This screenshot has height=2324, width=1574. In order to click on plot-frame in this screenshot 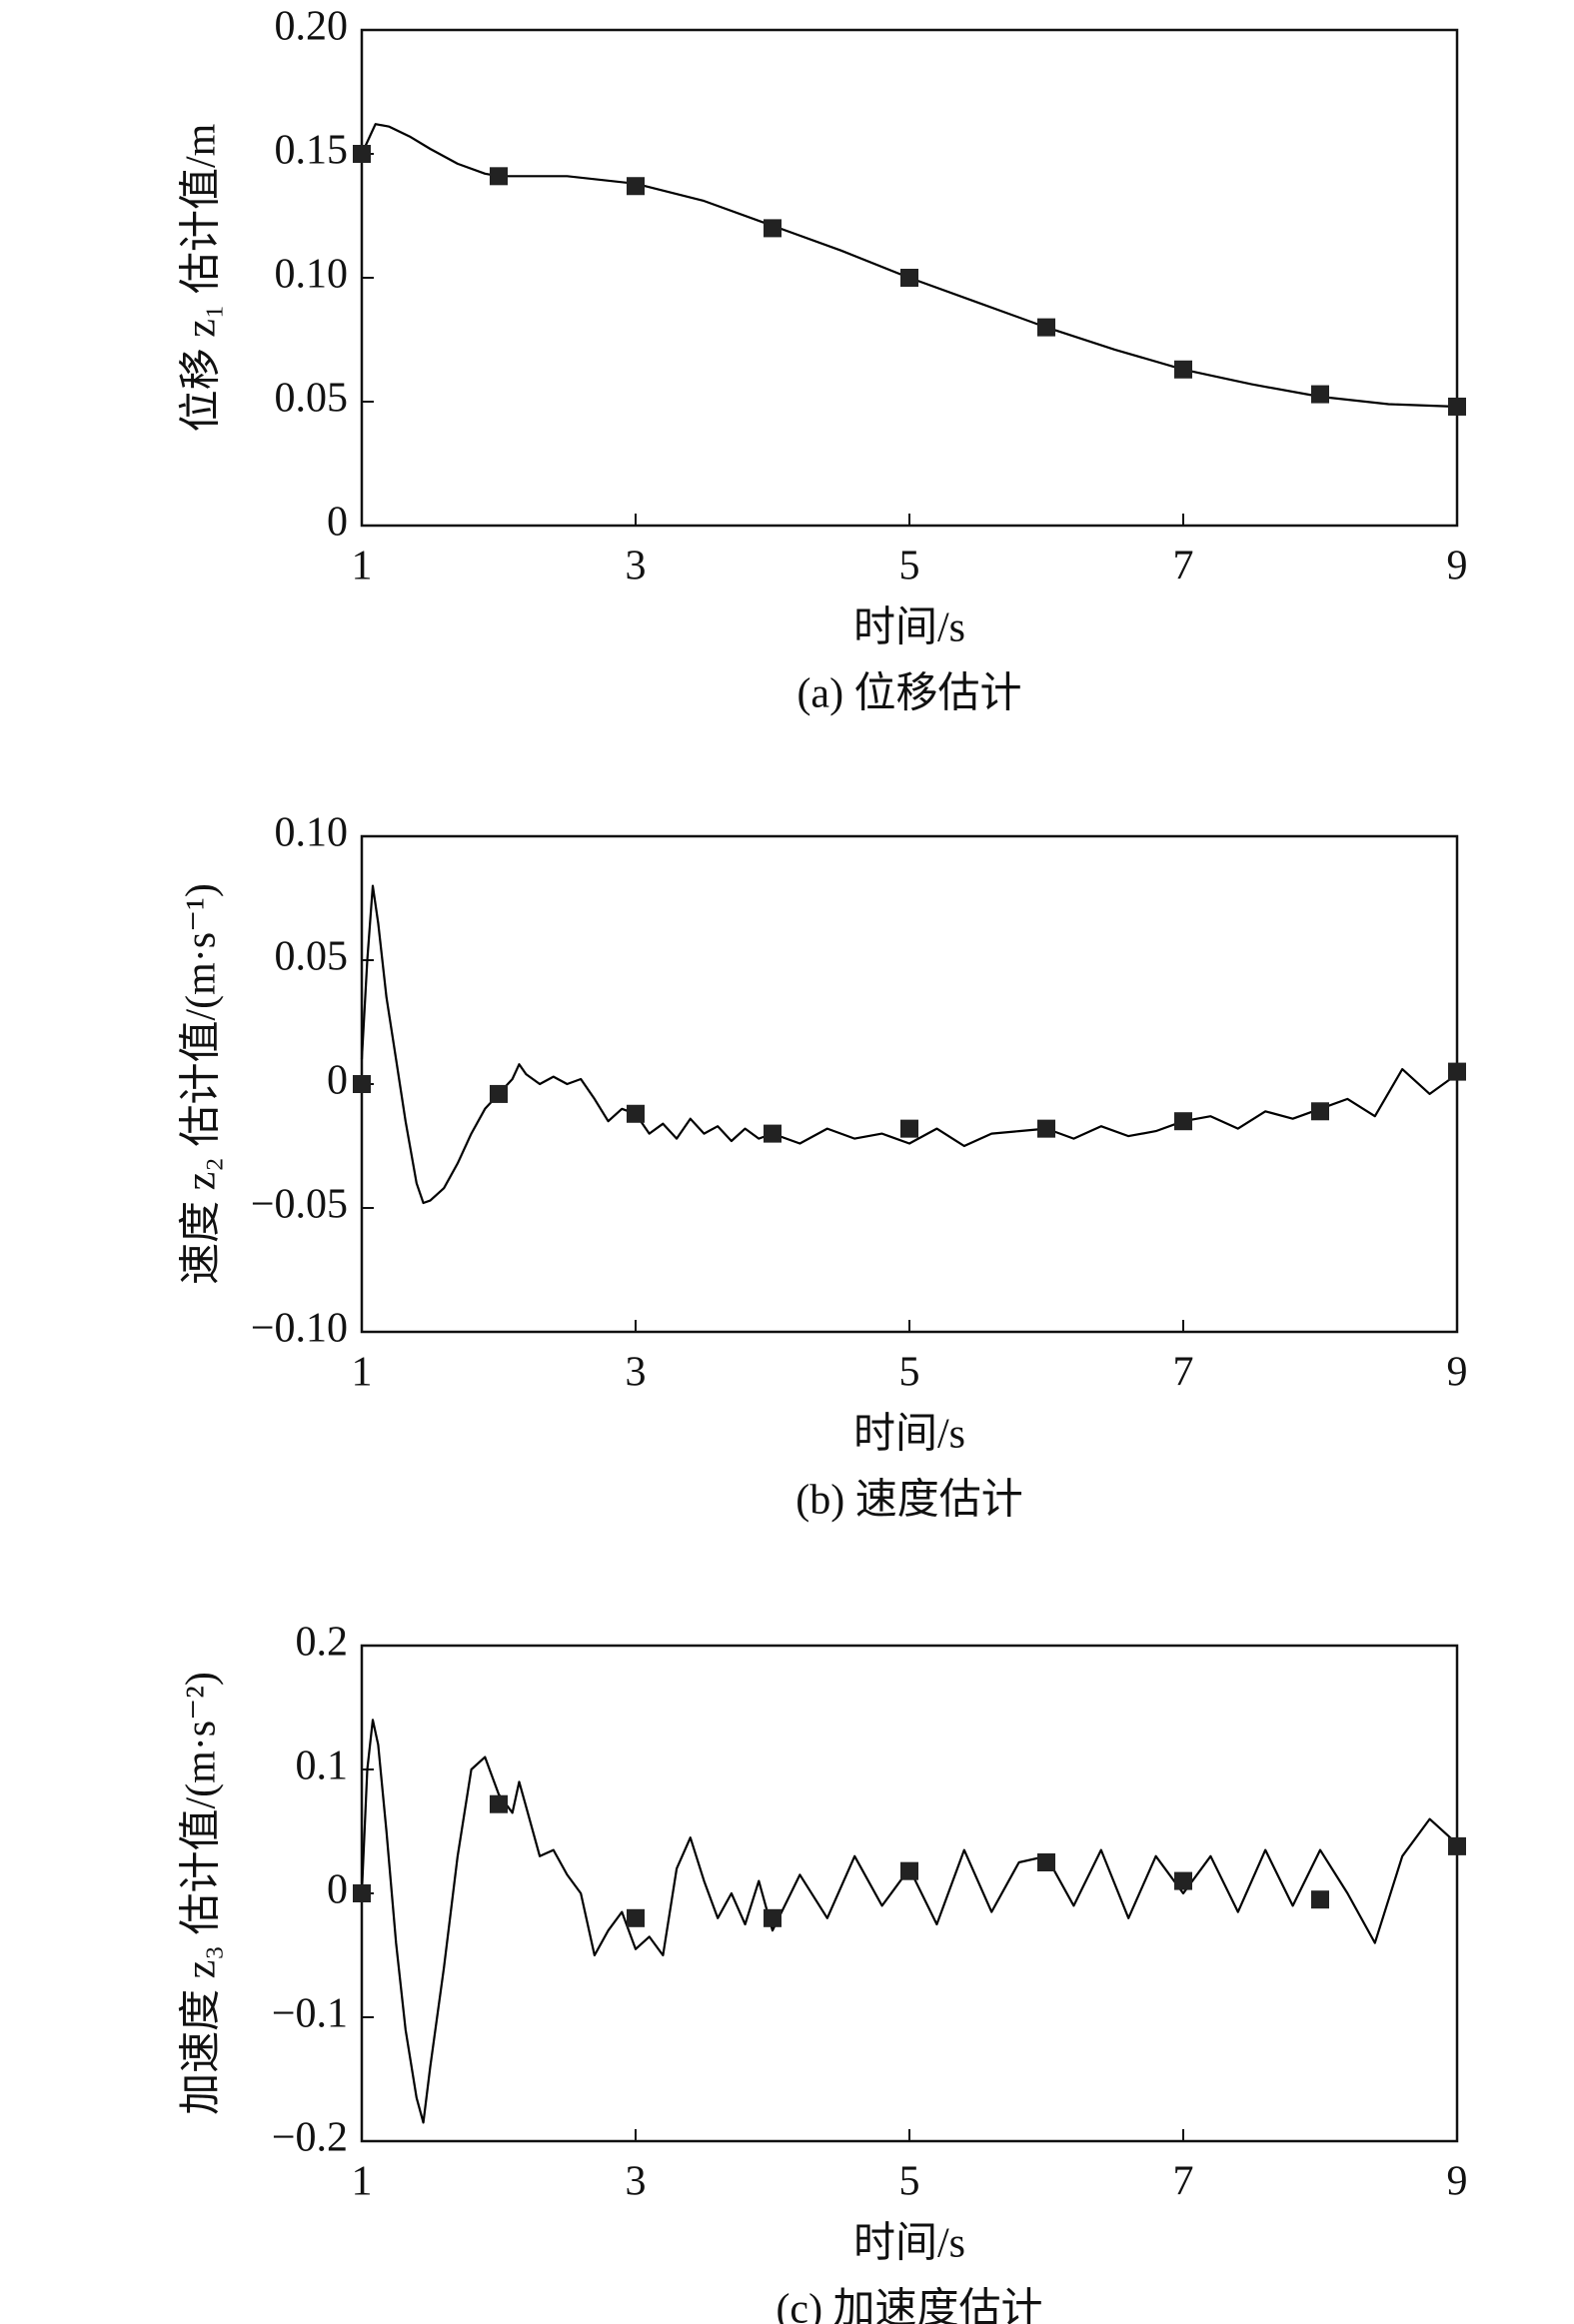, I will do `click(909, 1894)`.